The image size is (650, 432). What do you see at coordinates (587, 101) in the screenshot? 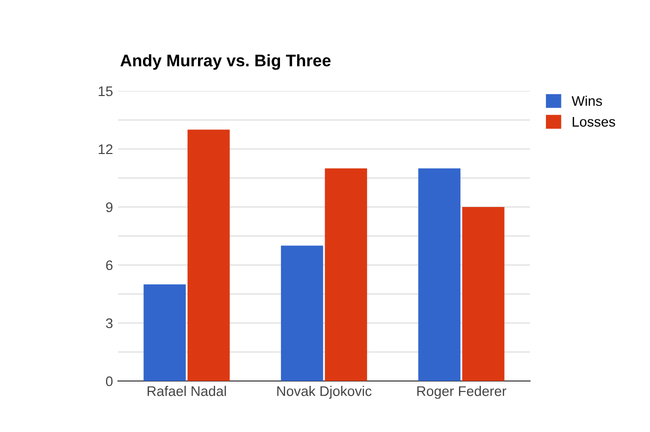
I see `legend-label: Wins` at bounding box center [587, 101].